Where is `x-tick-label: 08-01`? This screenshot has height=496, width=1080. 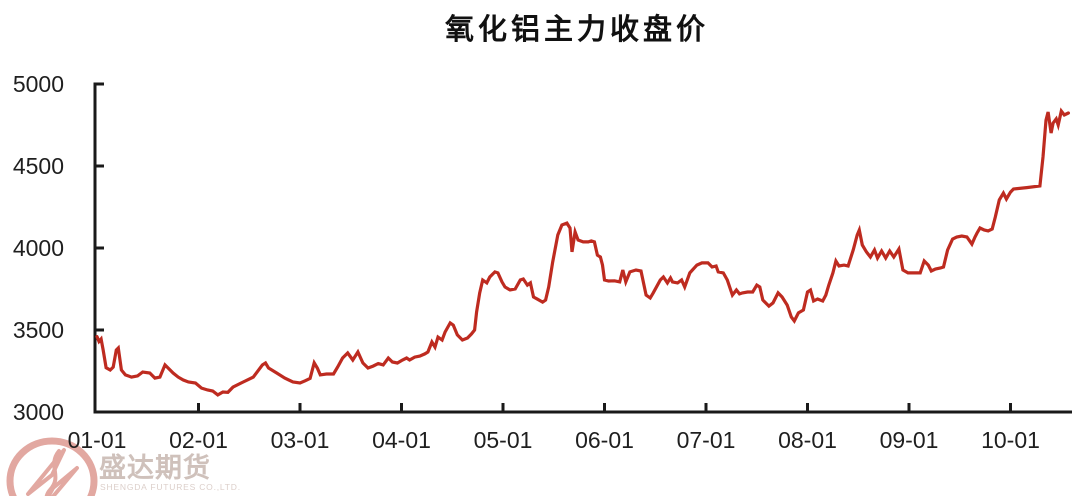 x-tick-label: 08-01 is located at coordinates (807, 440).